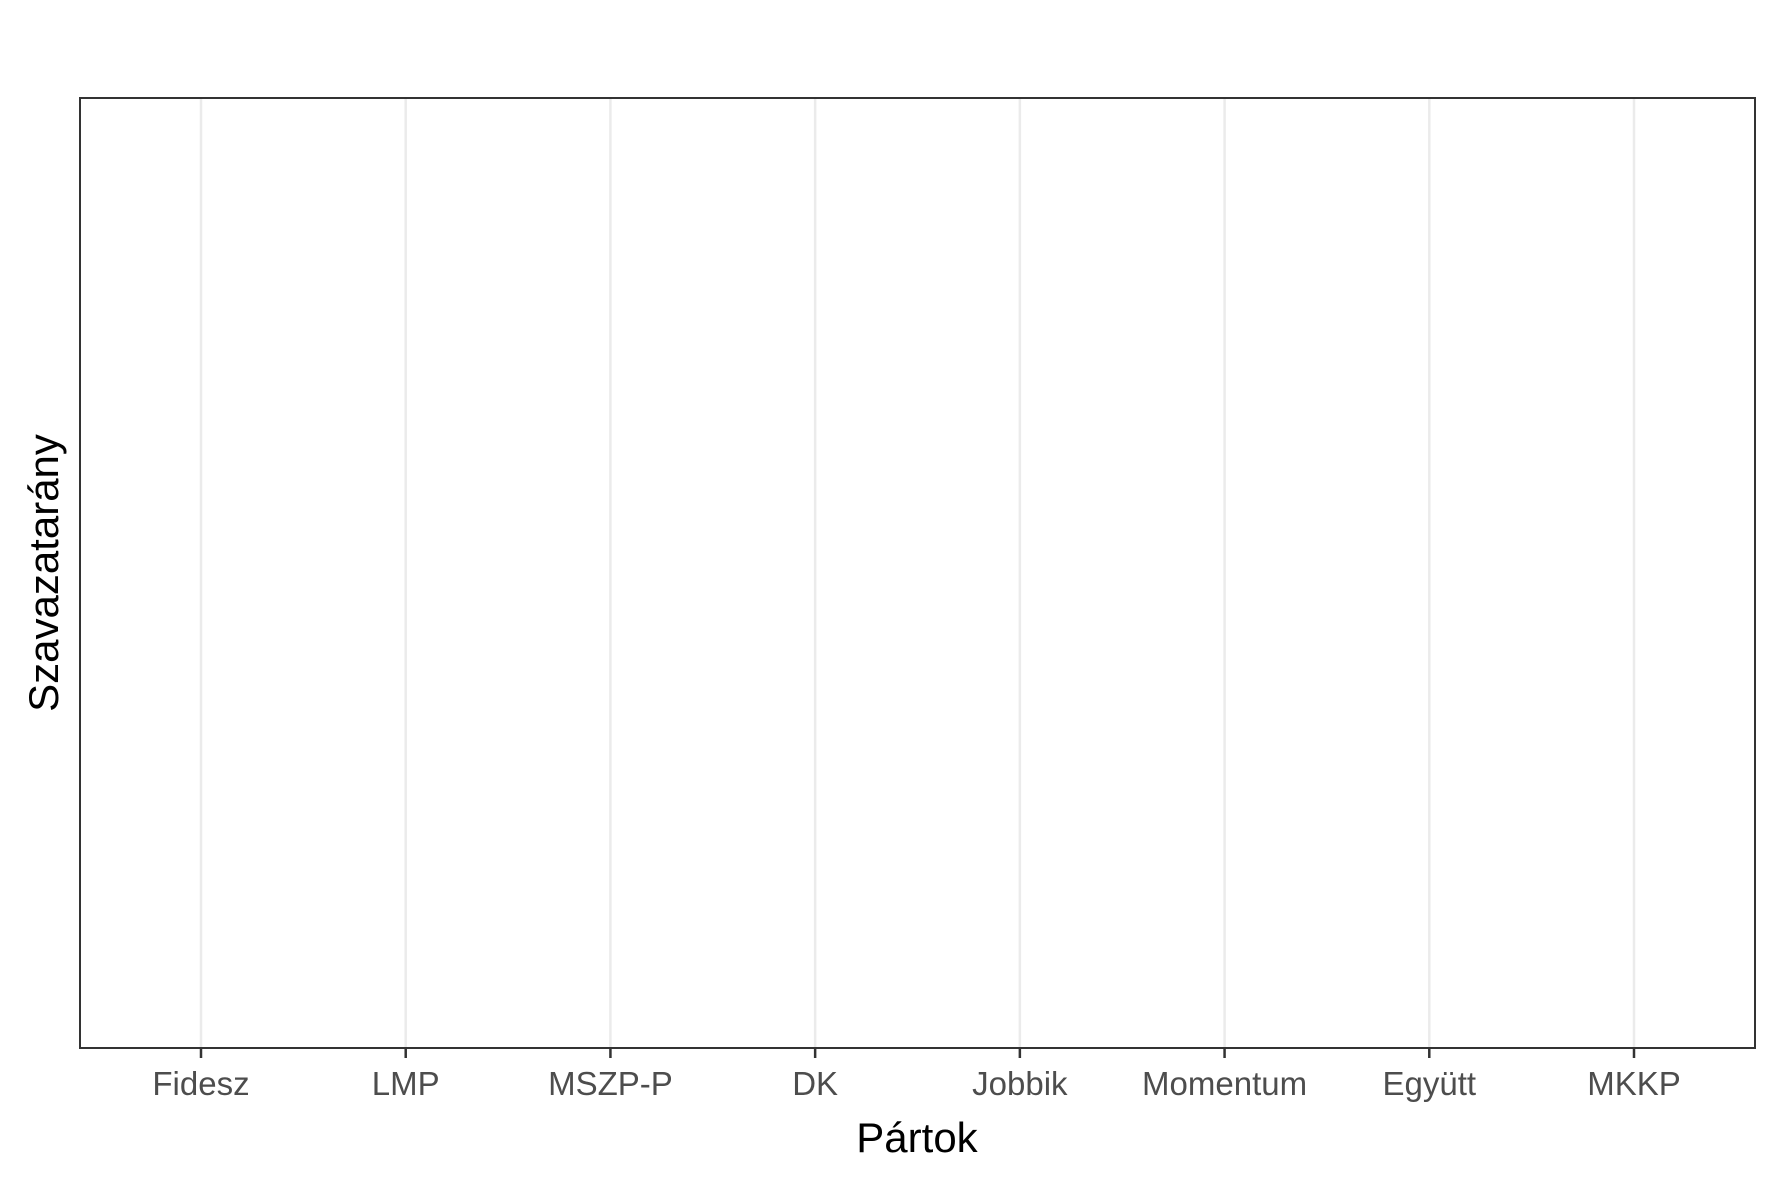 The image size is (1771, 1181). Describe the element at coordinates (815, 1083) in the screenshot. I see `tick-label-dk: DK` at that location.